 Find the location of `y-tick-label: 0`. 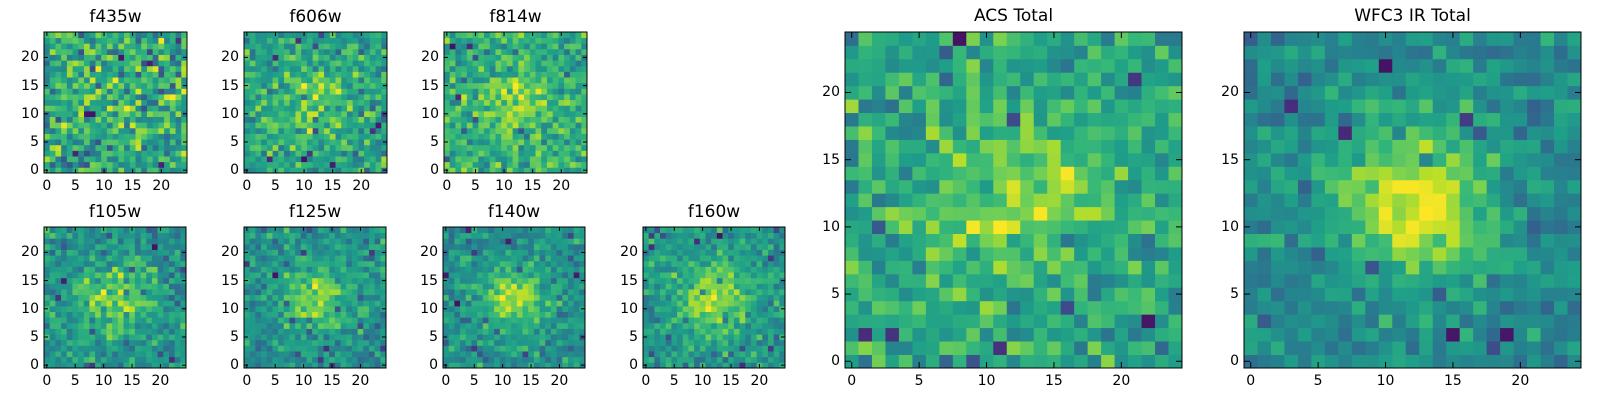

y-tick-label: 0 is located at coordinates (234, 170).